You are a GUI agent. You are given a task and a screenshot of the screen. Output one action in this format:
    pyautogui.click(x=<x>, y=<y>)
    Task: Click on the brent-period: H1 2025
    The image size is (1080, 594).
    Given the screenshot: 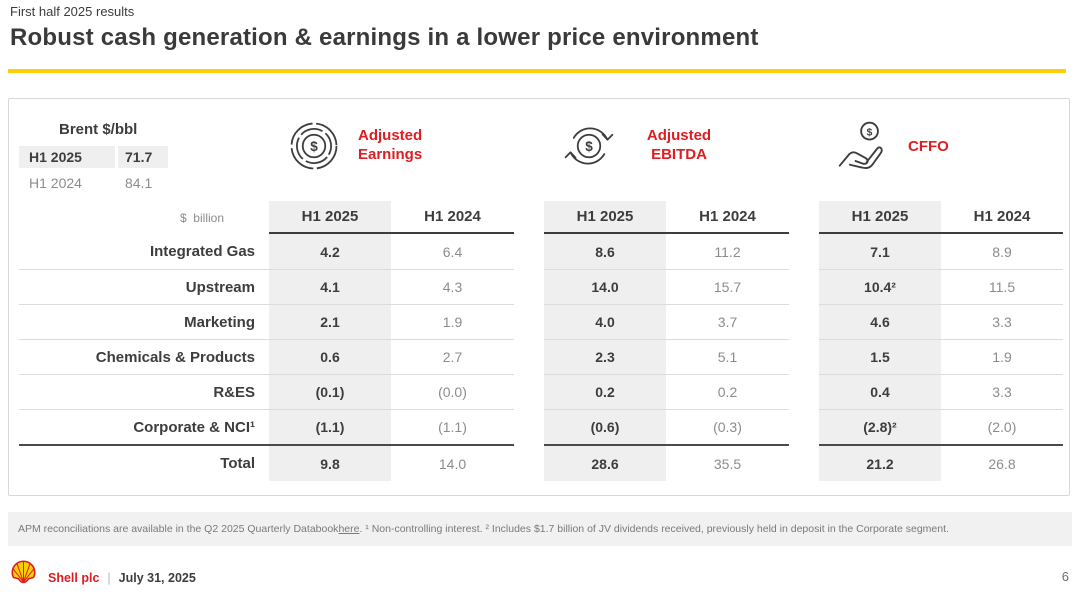 What is the action you would take?
    pyautogui.click(x=67, y=157)
    